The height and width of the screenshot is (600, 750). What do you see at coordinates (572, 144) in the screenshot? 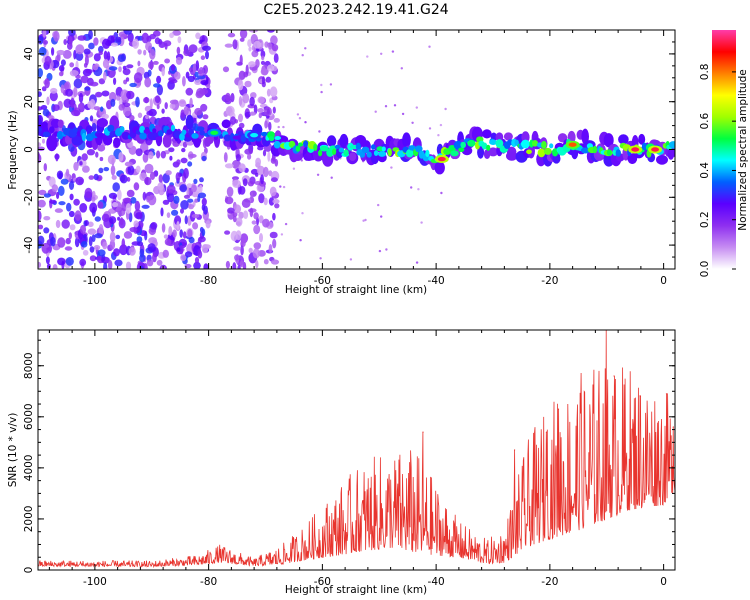
I see `spectrogram-hotspot-core` at bounding box center [572, 144].